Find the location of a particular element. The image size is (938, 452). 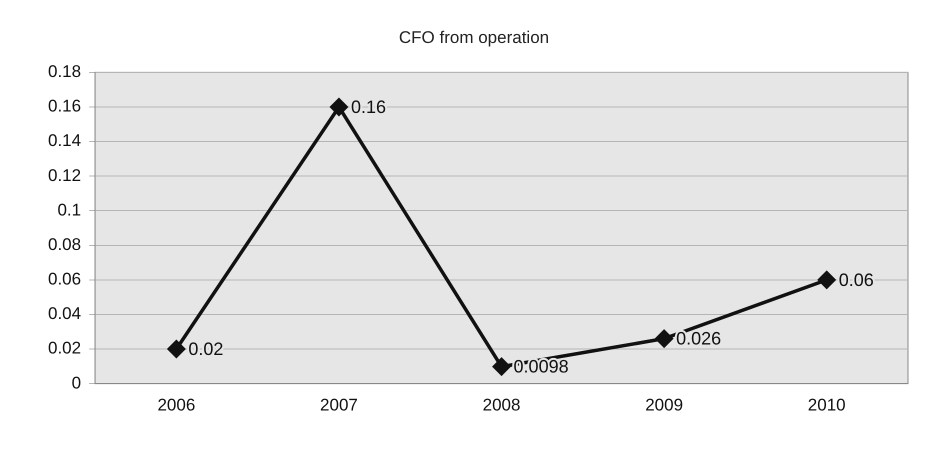

y-tick-label: 0.08 is located at coordinates (65, 244).